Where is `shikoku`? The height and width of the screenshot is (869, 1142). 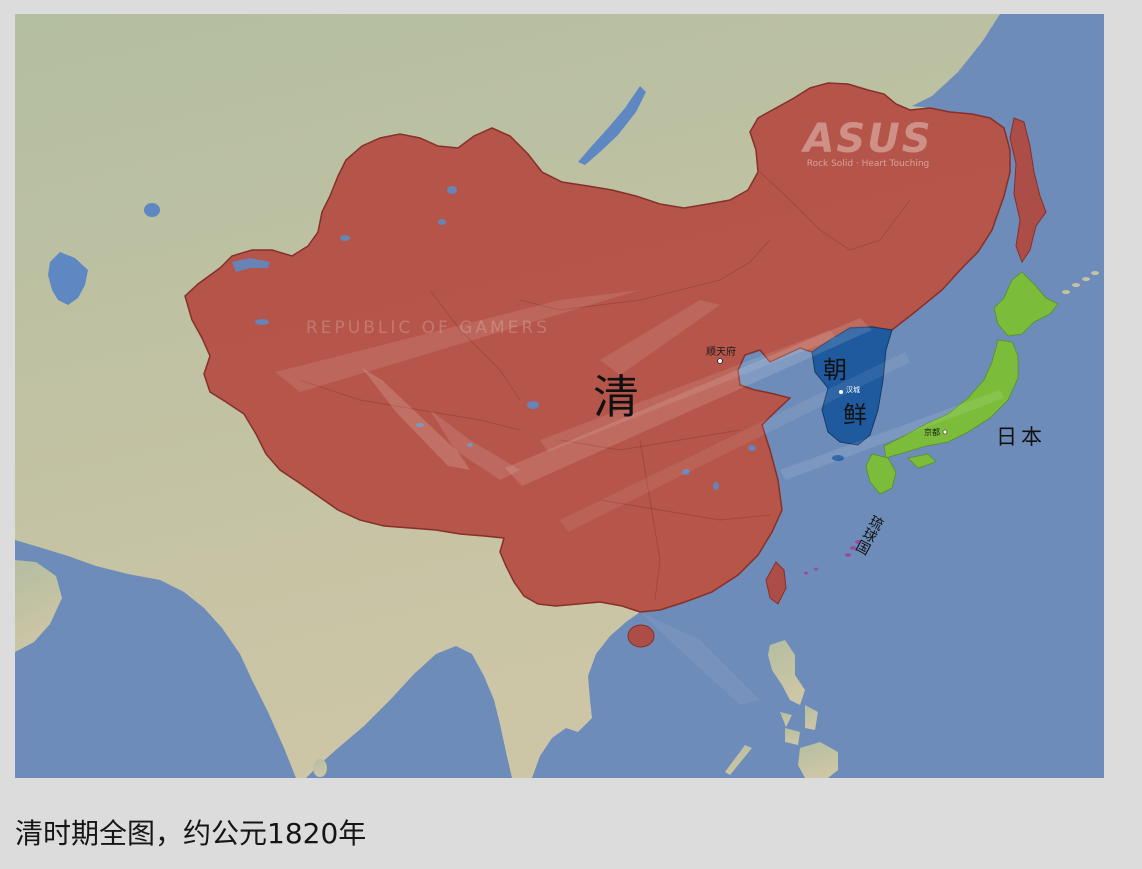
shikoku is located at coordinates (922, 461).